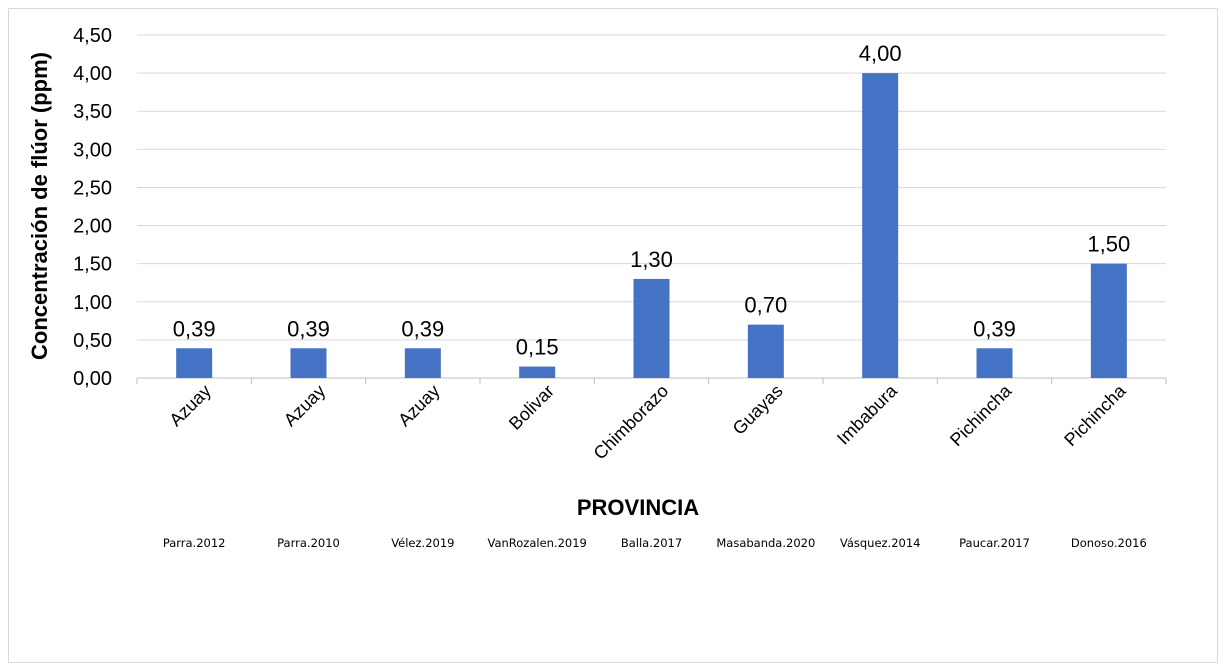  Describe the element at coordinates (422, 543) in the screenshot. I see `source-label: Vélez.2019` at that location.